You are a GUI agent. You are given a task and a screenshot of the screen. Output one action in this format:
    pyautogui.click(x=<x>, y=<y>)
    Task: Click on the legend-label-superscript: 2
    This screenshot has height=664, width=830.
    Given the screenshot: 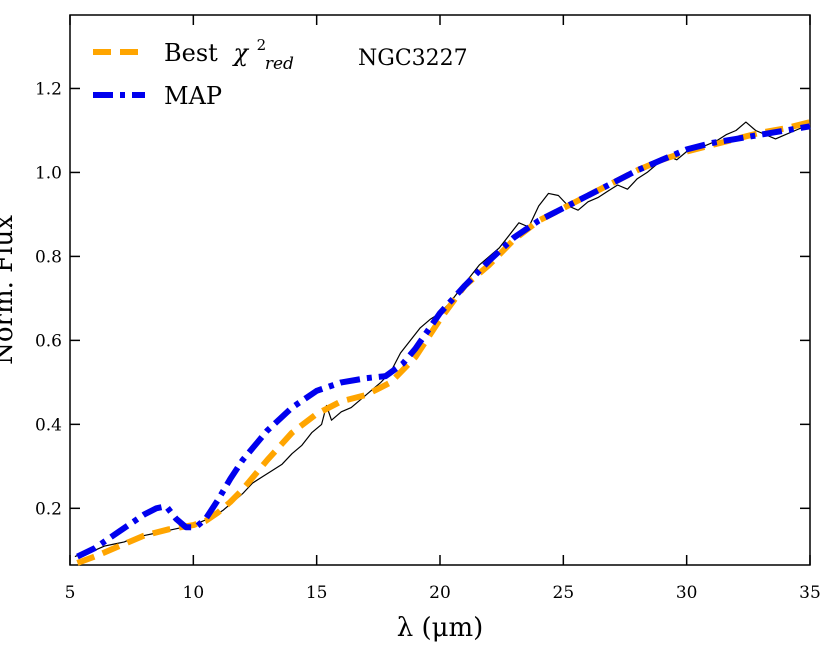 What is the action you would take?
    pyautogui.click(x=262, y=45)
    